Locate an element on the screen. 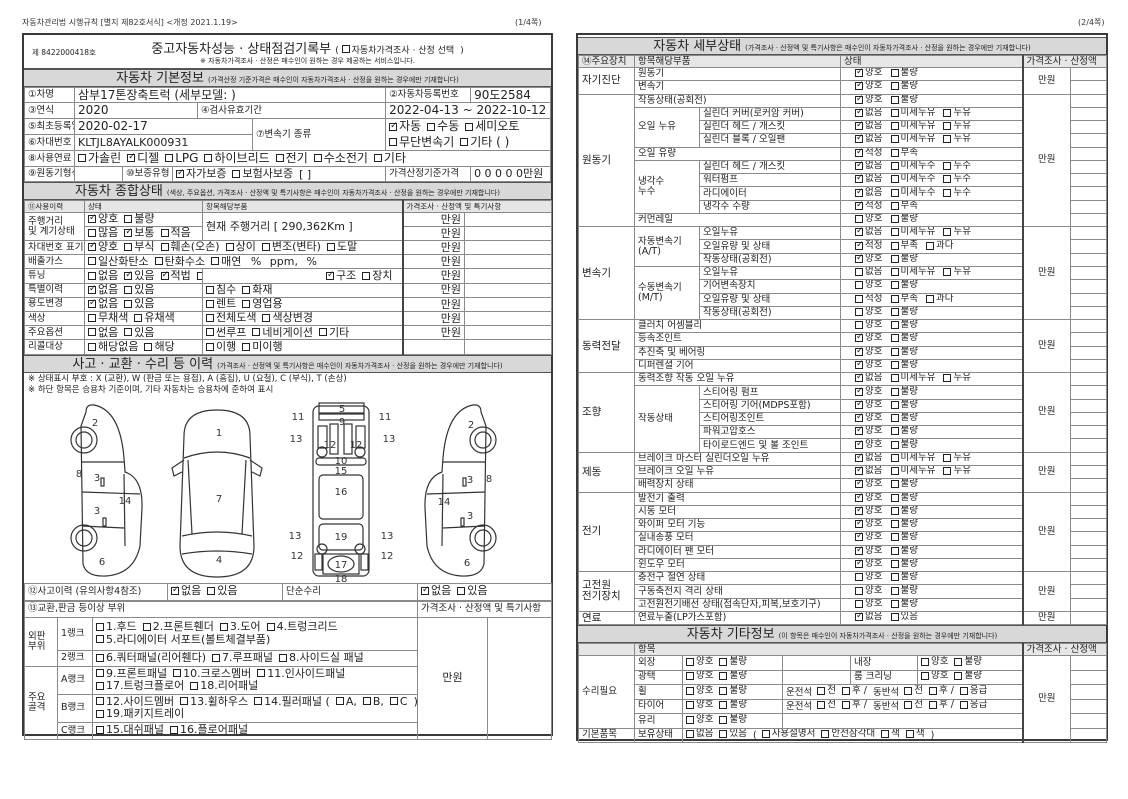 This screenshot has width=1128, height=799. checkbox-option: 미세누유 is located at coordinates (912, 233).